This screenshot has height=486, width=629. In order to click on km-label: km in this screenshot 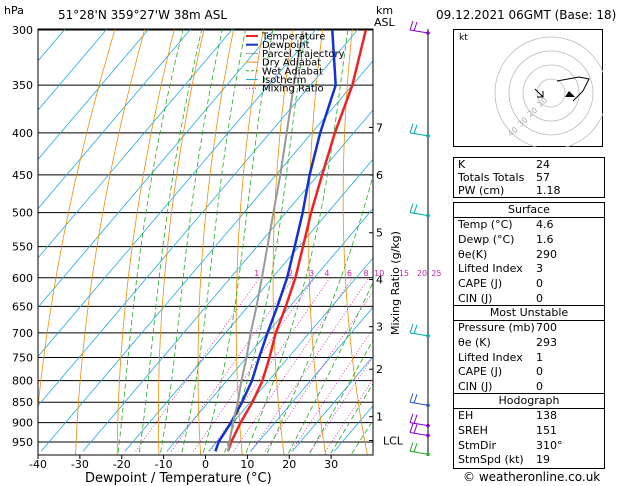, I will do `click(385, 10)`.